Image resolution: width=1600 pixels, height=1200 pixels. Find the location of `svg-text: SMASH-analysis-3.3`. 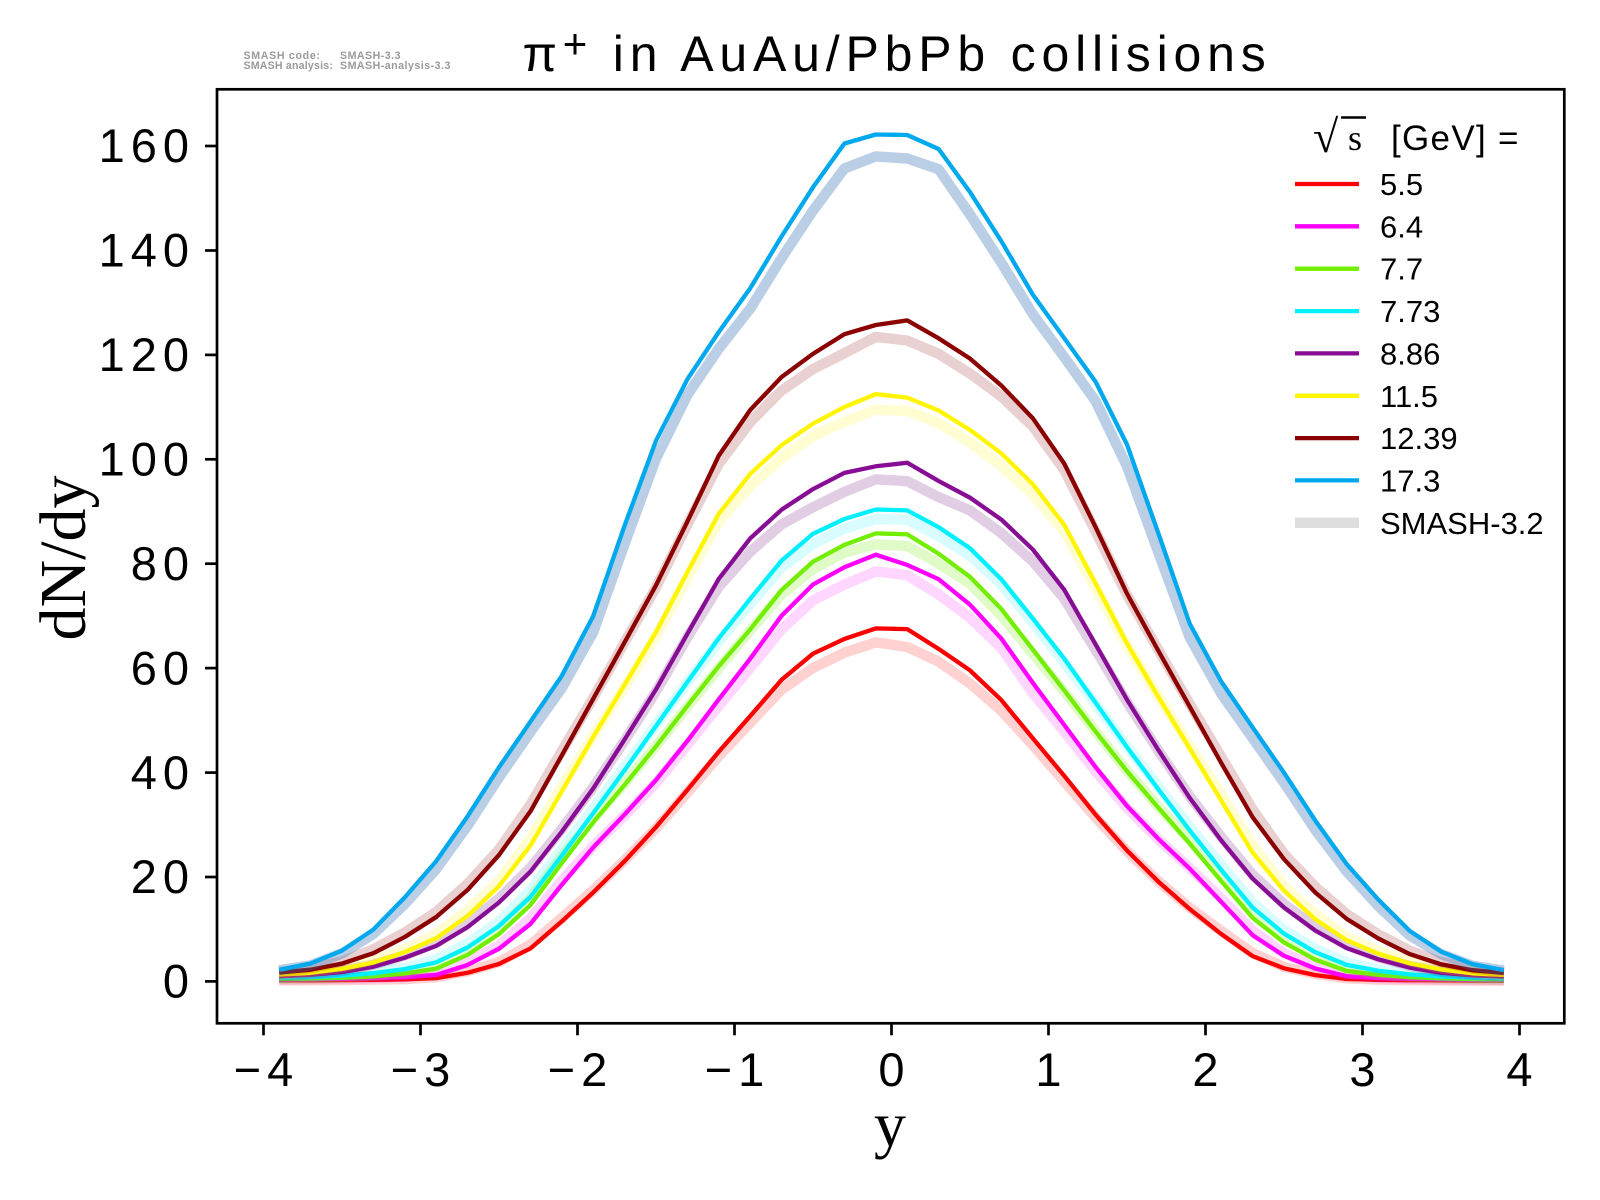

svg-text: SMASH-analysis-3.3 is located at coordinates (395, 66).